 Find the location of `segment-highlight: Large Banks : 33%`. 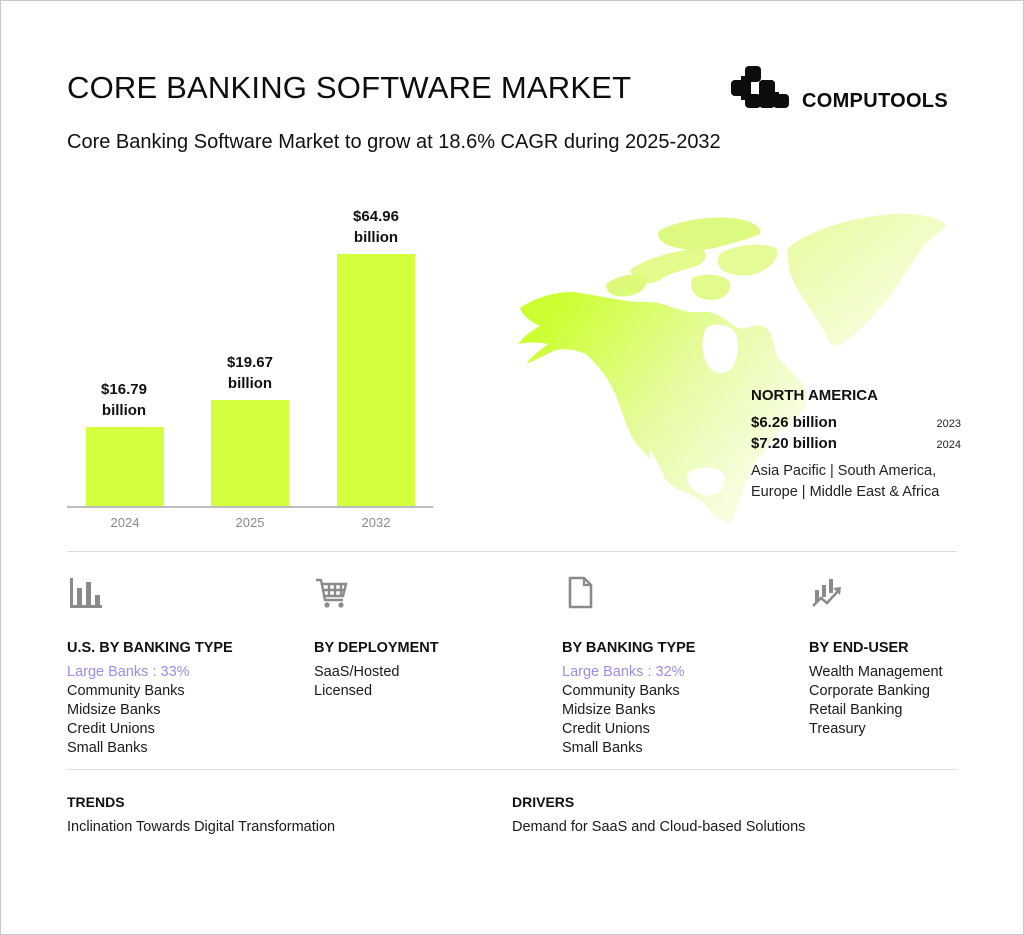

segment-highlight: Large Banks : 33% is located at coordinates (128, 672).